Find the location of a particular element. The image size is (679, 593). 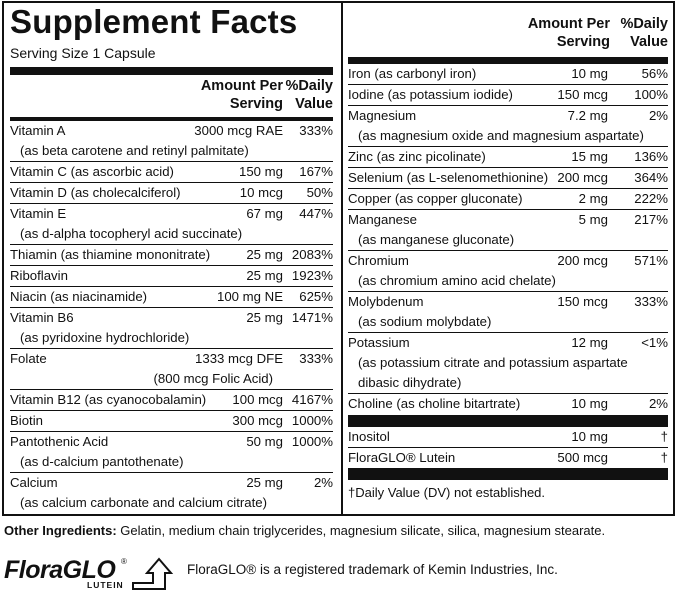

right-nutrient-list-2: Inositol 10 mg † FloraGLO® Lutein 500 mcg † is located at coordinates (508, 447).